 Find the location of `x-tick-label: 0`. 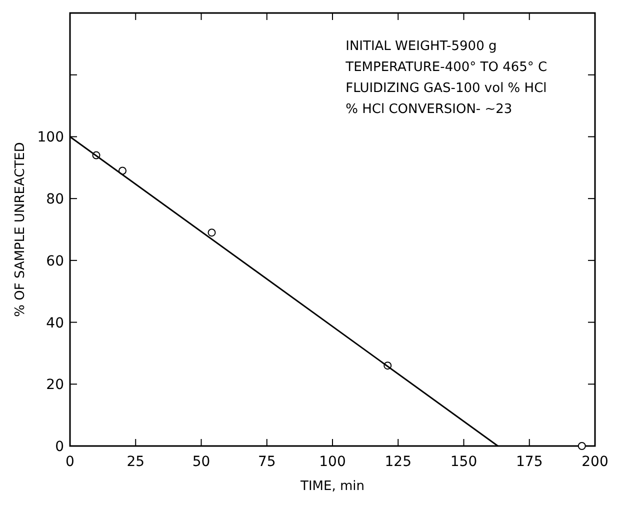

x-tick-label: 0 is located at coordinates (70, 462).